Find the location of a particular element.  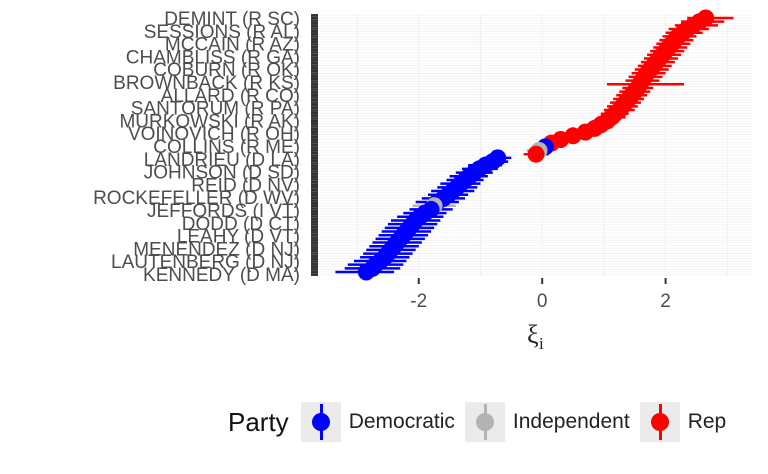

y-label: LANDRIEU (D LA) is located at coordinates (222, 160).